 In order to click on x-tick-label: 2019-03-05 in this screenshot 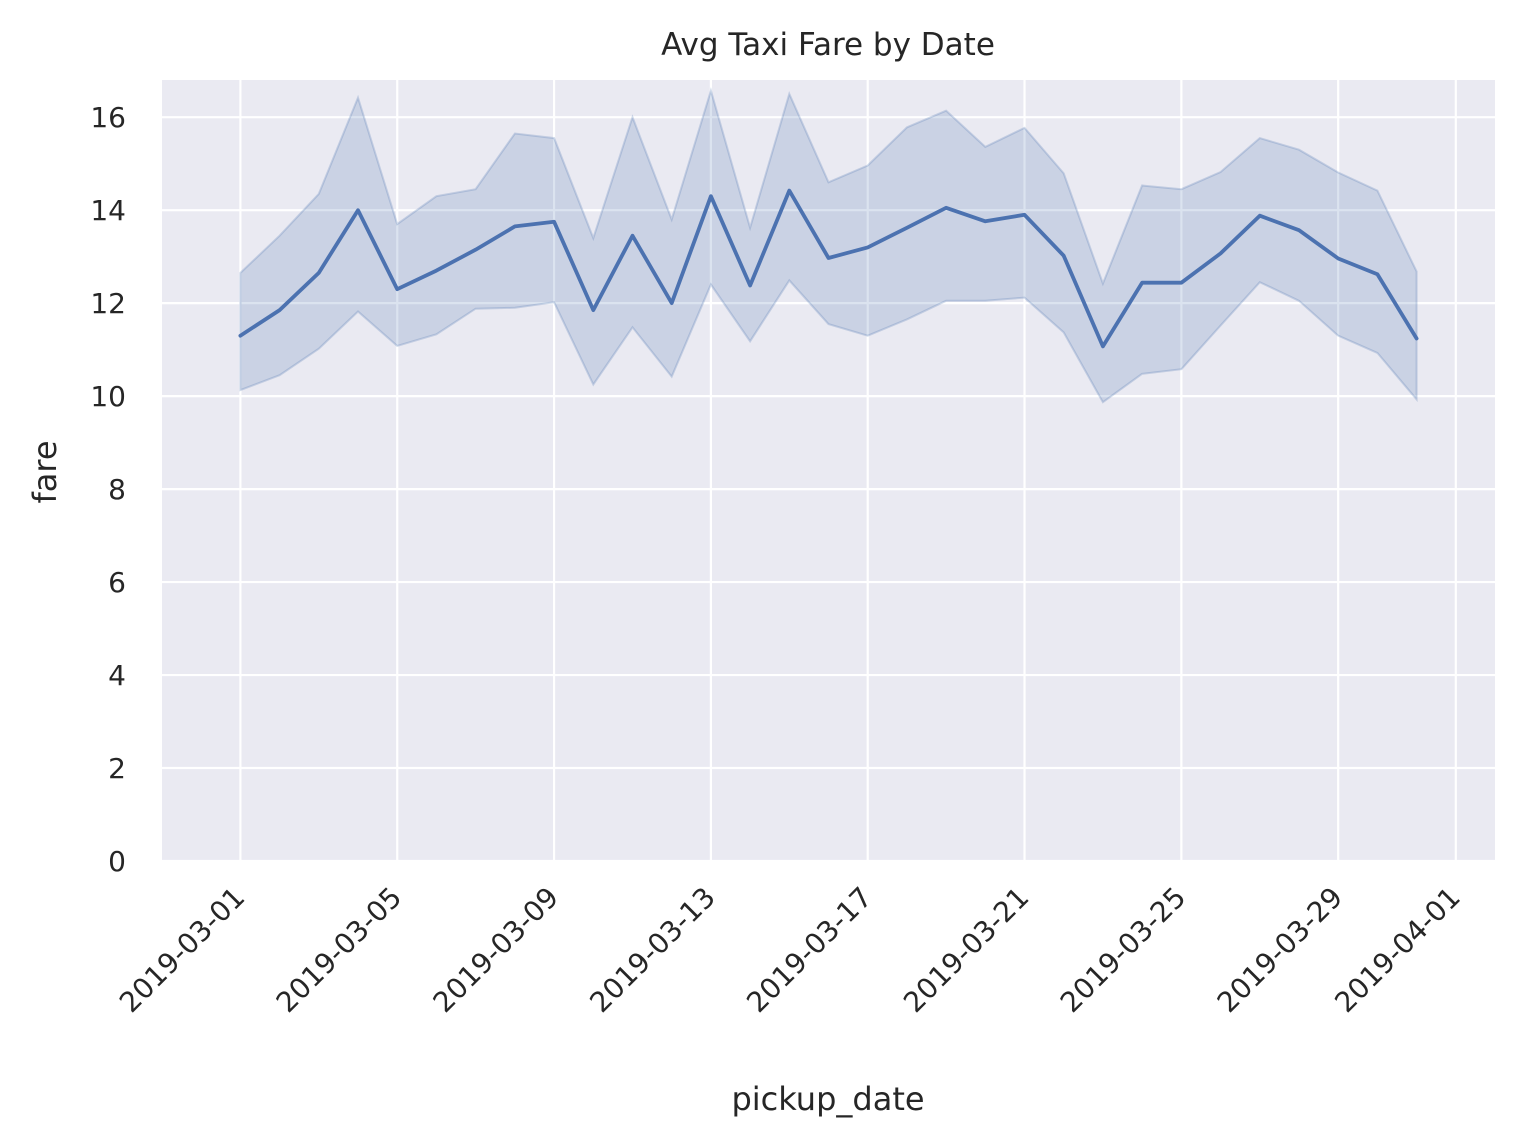, I will do `click(339, 950)`.